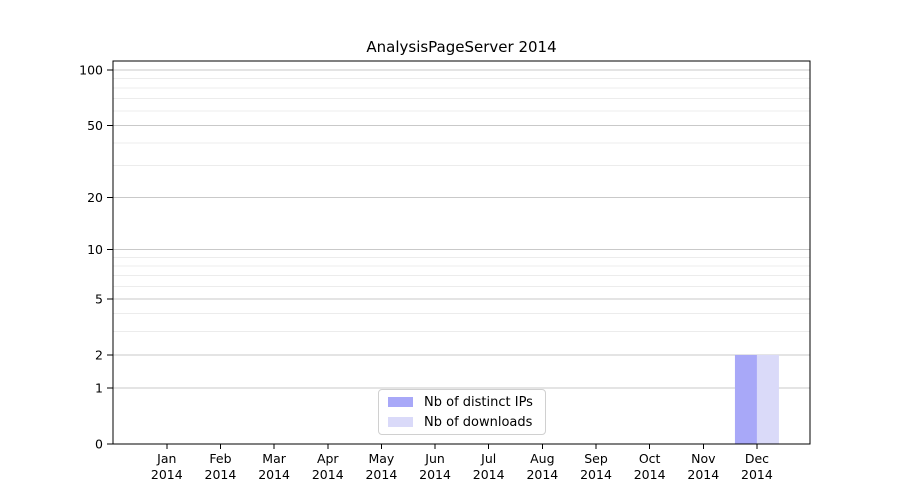  What do you see at coordinates (400, 402) in the screenshot?
I see `legend-swatch-distinct-ips-icon` at bounding box center [400, 402].